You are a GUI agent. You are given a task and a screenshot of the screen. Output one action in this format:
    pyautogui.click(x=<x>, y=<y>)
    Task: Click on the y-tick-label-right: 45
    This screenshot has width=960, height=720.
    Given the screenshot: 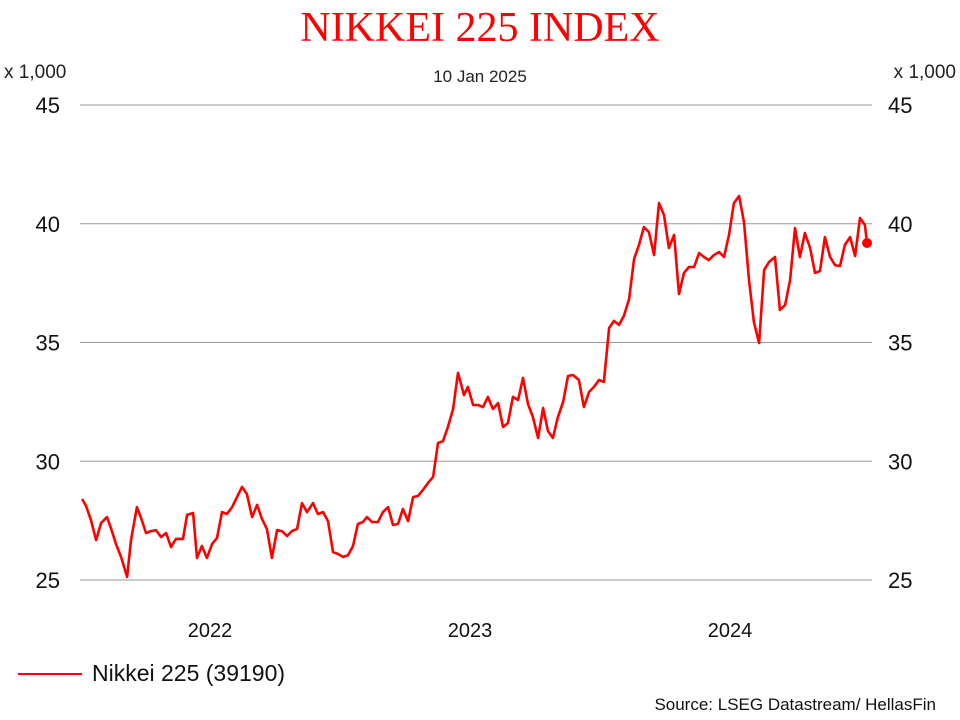 What is the action you would take?
    pyautogui.click(x=900, y=105)
    